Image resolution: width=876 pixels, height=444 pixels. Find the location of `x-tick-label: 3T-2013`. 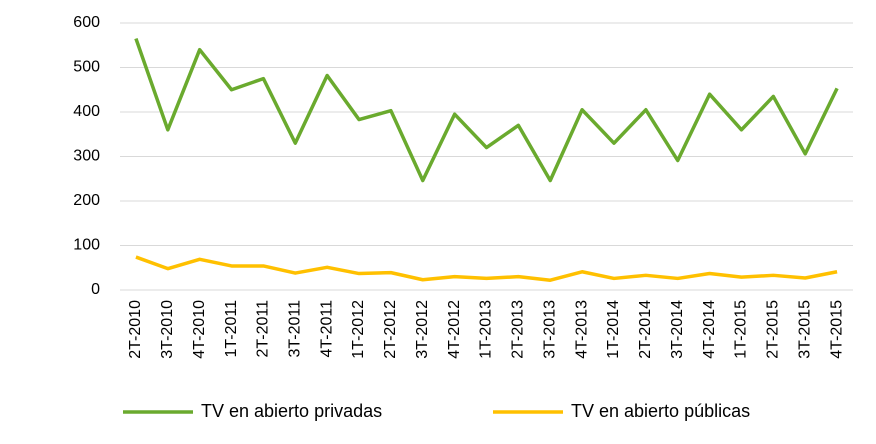

x-tick-label: 3T-2013 is located at coordinates (549, 329).